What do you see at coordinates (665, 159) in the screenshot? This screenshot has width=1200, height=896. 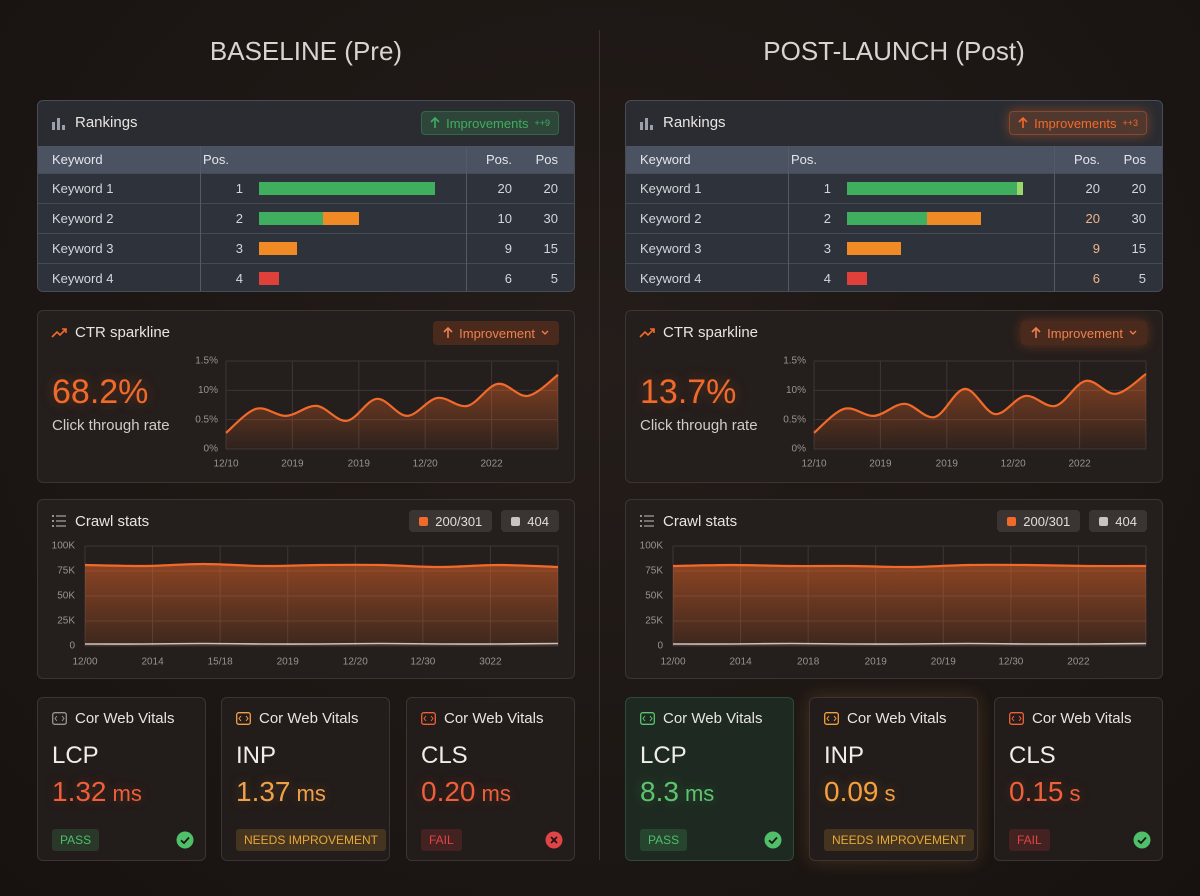 I see `column-header: Keyword` at bounding box center [665, 159].